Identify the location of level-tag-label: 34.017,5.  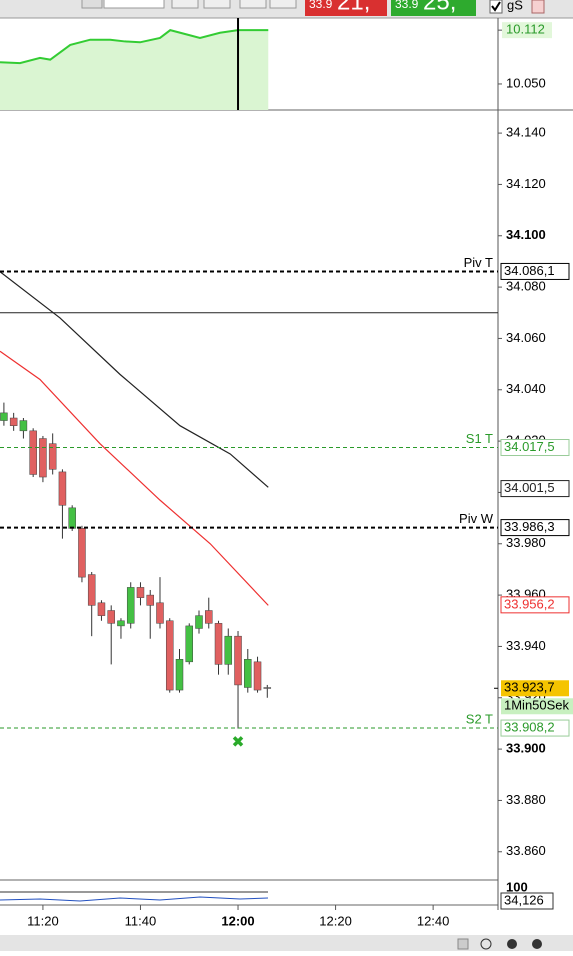
(529, 446).